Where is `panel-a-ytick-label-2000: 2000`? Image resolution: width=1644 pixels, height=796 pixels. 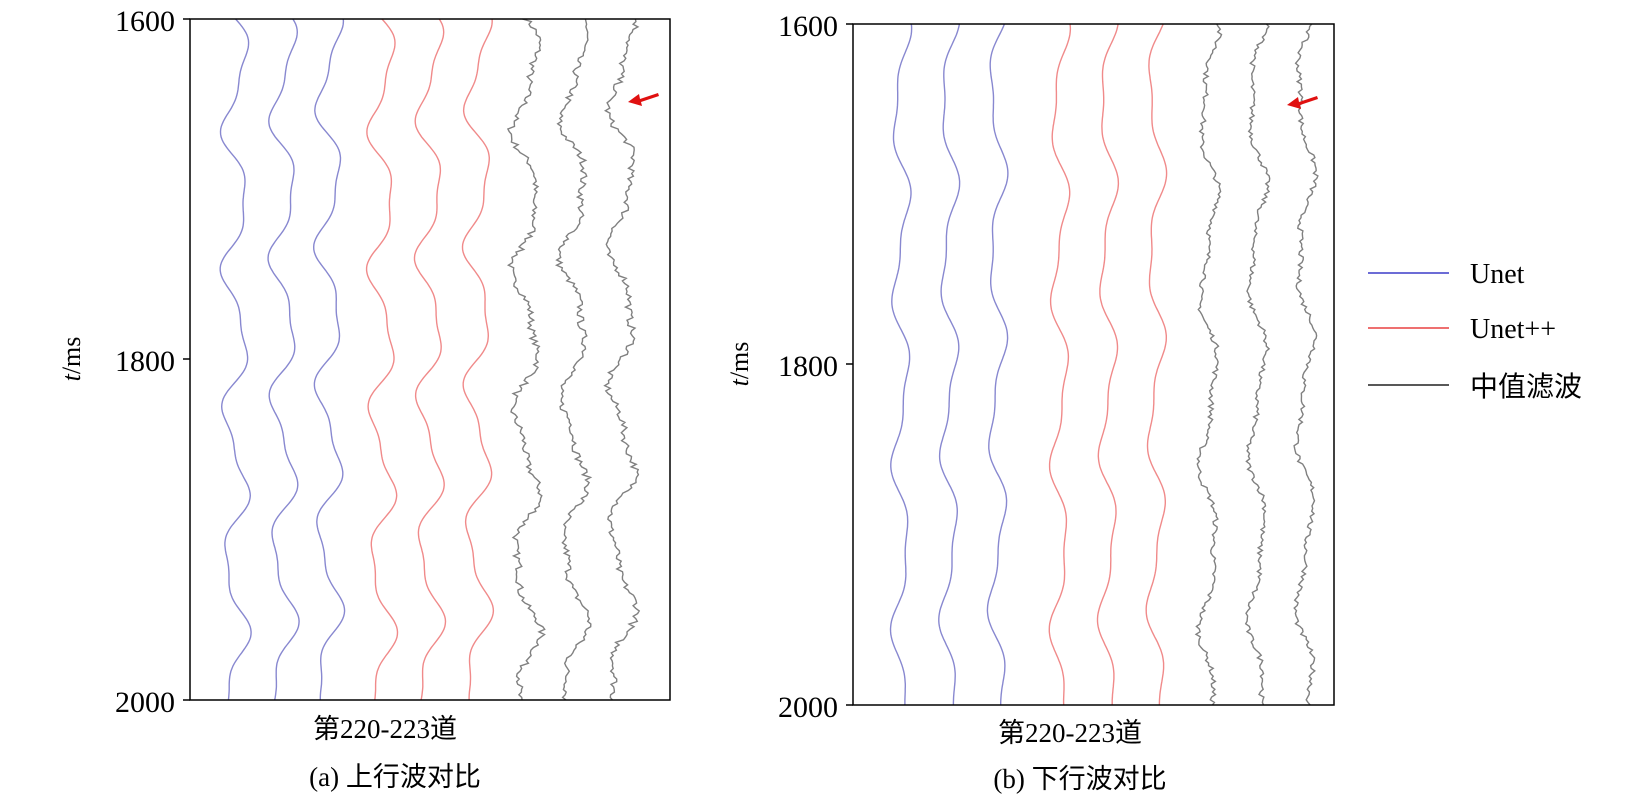
panel-a-ytick-label-2000: 2000 is located at coordinates (145, 702).